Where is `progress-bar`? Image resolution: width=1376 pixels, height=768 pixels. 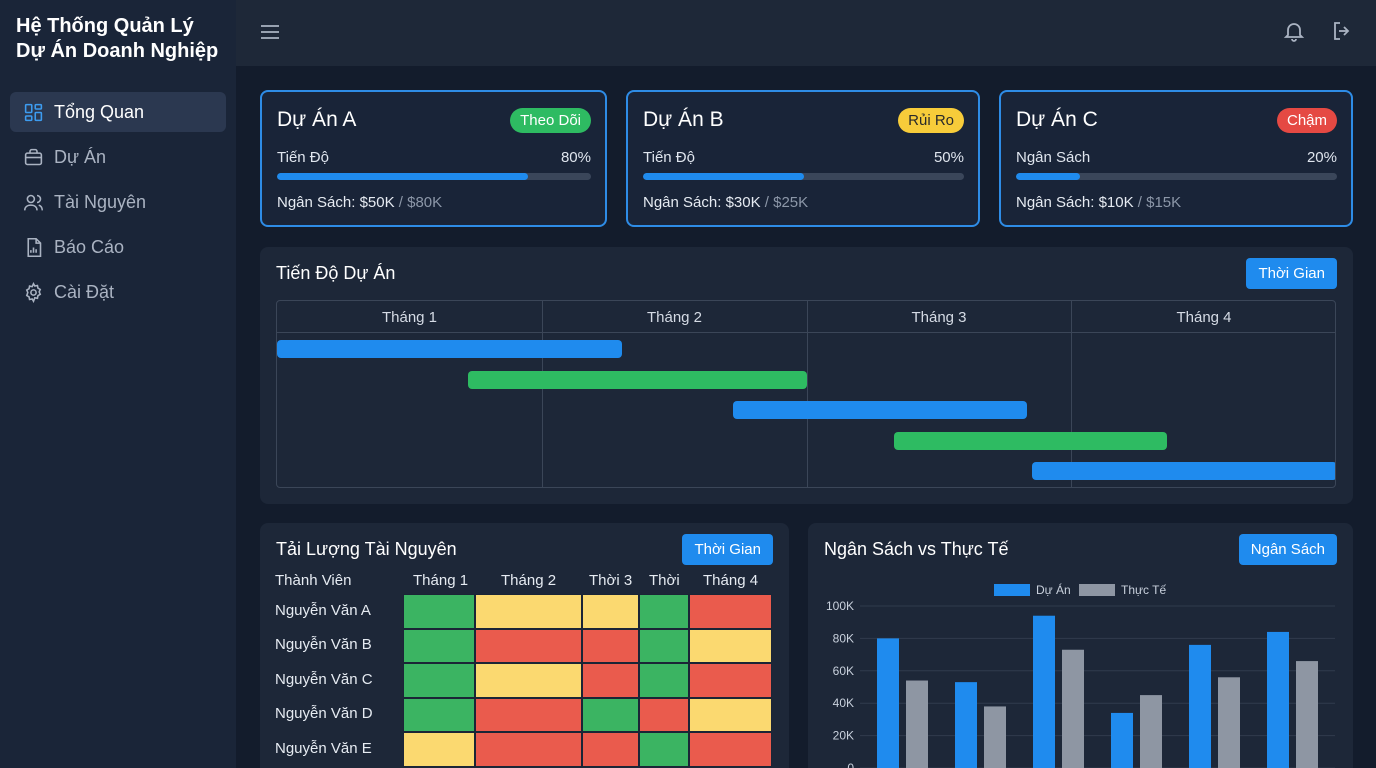
progress-bar is located at coordinates (803, 176).